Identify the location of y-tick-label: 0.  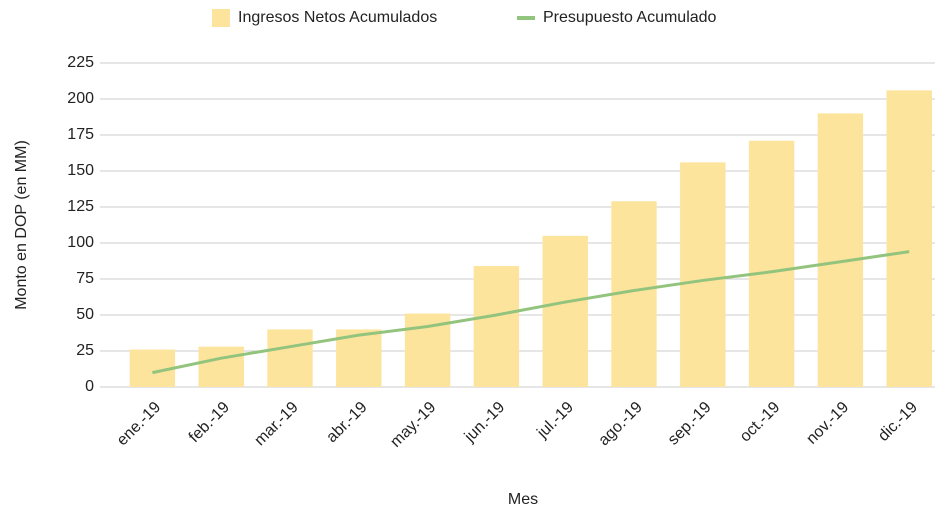
(89, 386).